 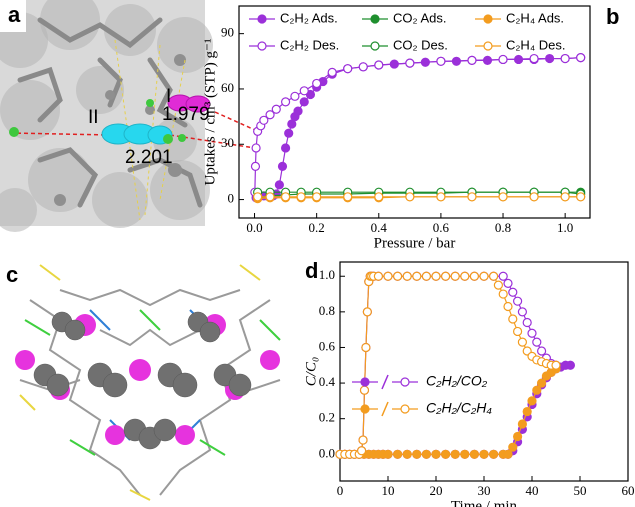 I want to click on y-tick-label: 30, so click(x=227, y=142).